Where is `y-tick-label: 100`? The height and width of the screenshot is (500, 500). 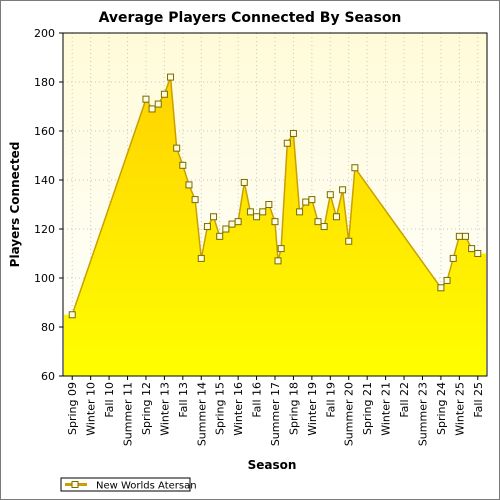
y-tick-label: 100 is located at coordinates (44, 278).